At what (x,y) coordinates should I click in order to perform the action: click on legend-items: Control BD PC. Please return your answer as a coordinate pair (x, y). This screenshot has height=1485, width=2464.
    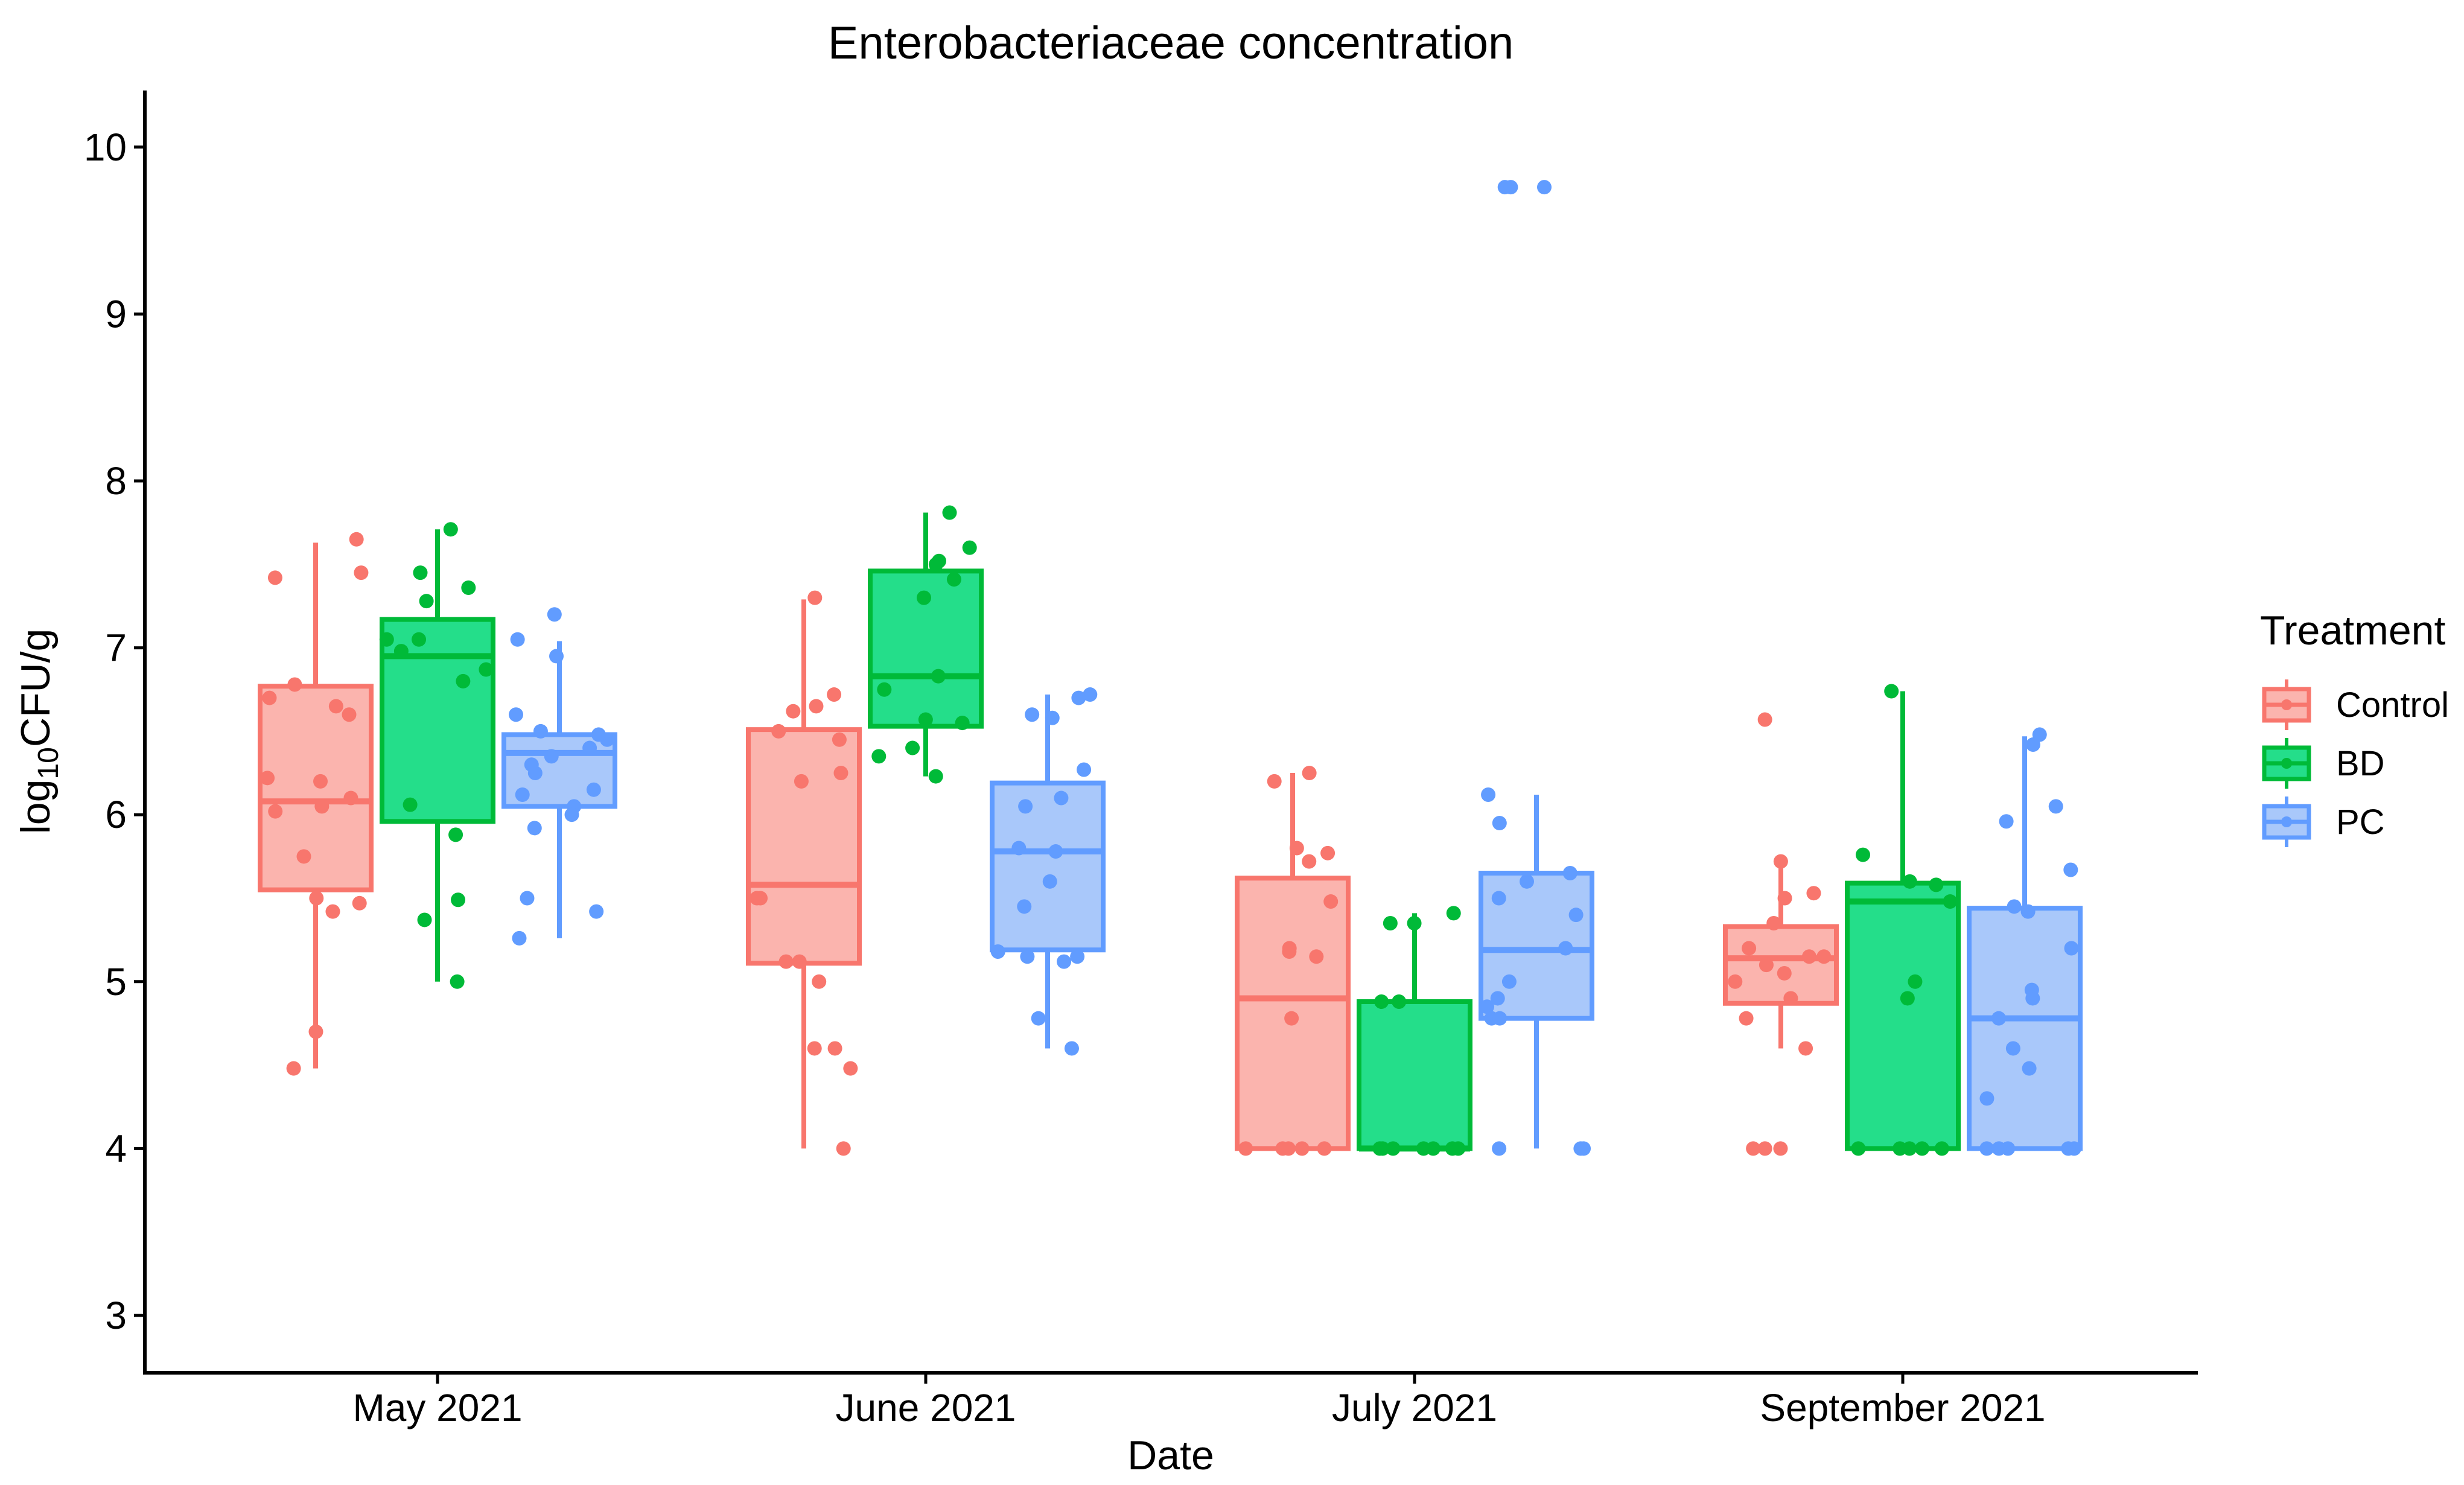
    Looking at the image, I should click on (2355, 763).